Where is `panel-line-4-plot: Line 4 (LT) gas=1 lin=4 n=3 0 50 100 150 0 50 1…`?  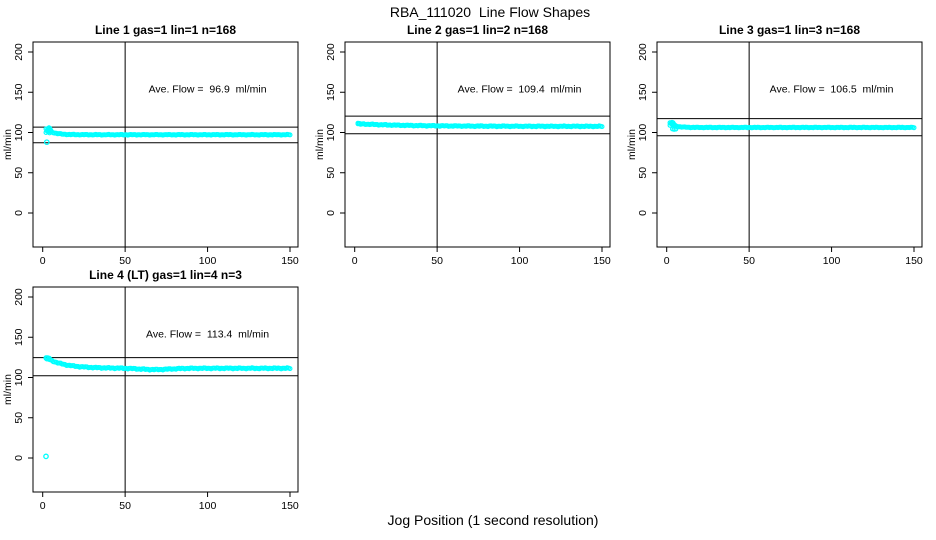 panel-line-4-plot: Line 4 (LT) gas=1 lin=4 n=3 0 50 100 150 0 50 1… is located at coordinates (150, 390).